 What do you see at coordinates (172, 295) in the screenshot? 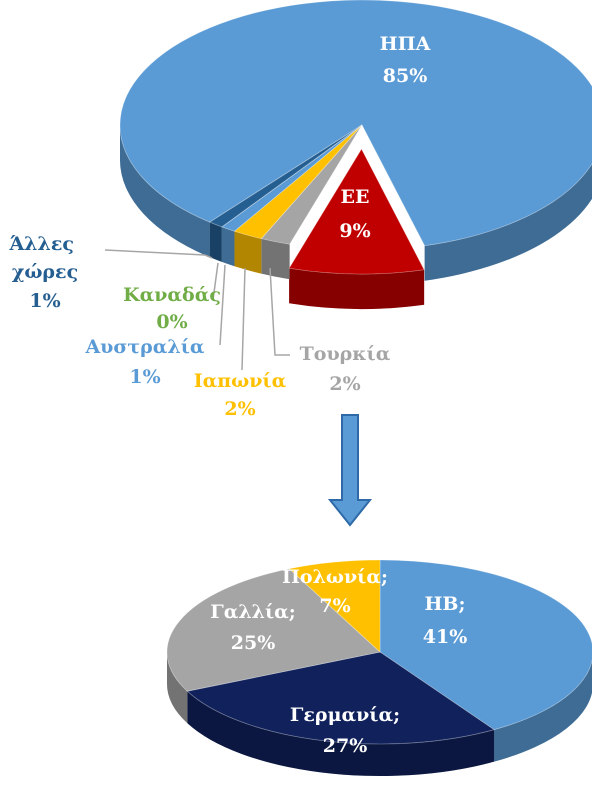
I see `category-label: Καναδάς` at bounding box center [172, 295].